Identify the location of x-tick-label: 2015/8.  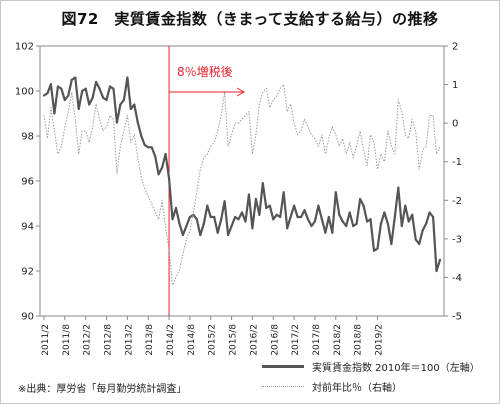
(234, 340).